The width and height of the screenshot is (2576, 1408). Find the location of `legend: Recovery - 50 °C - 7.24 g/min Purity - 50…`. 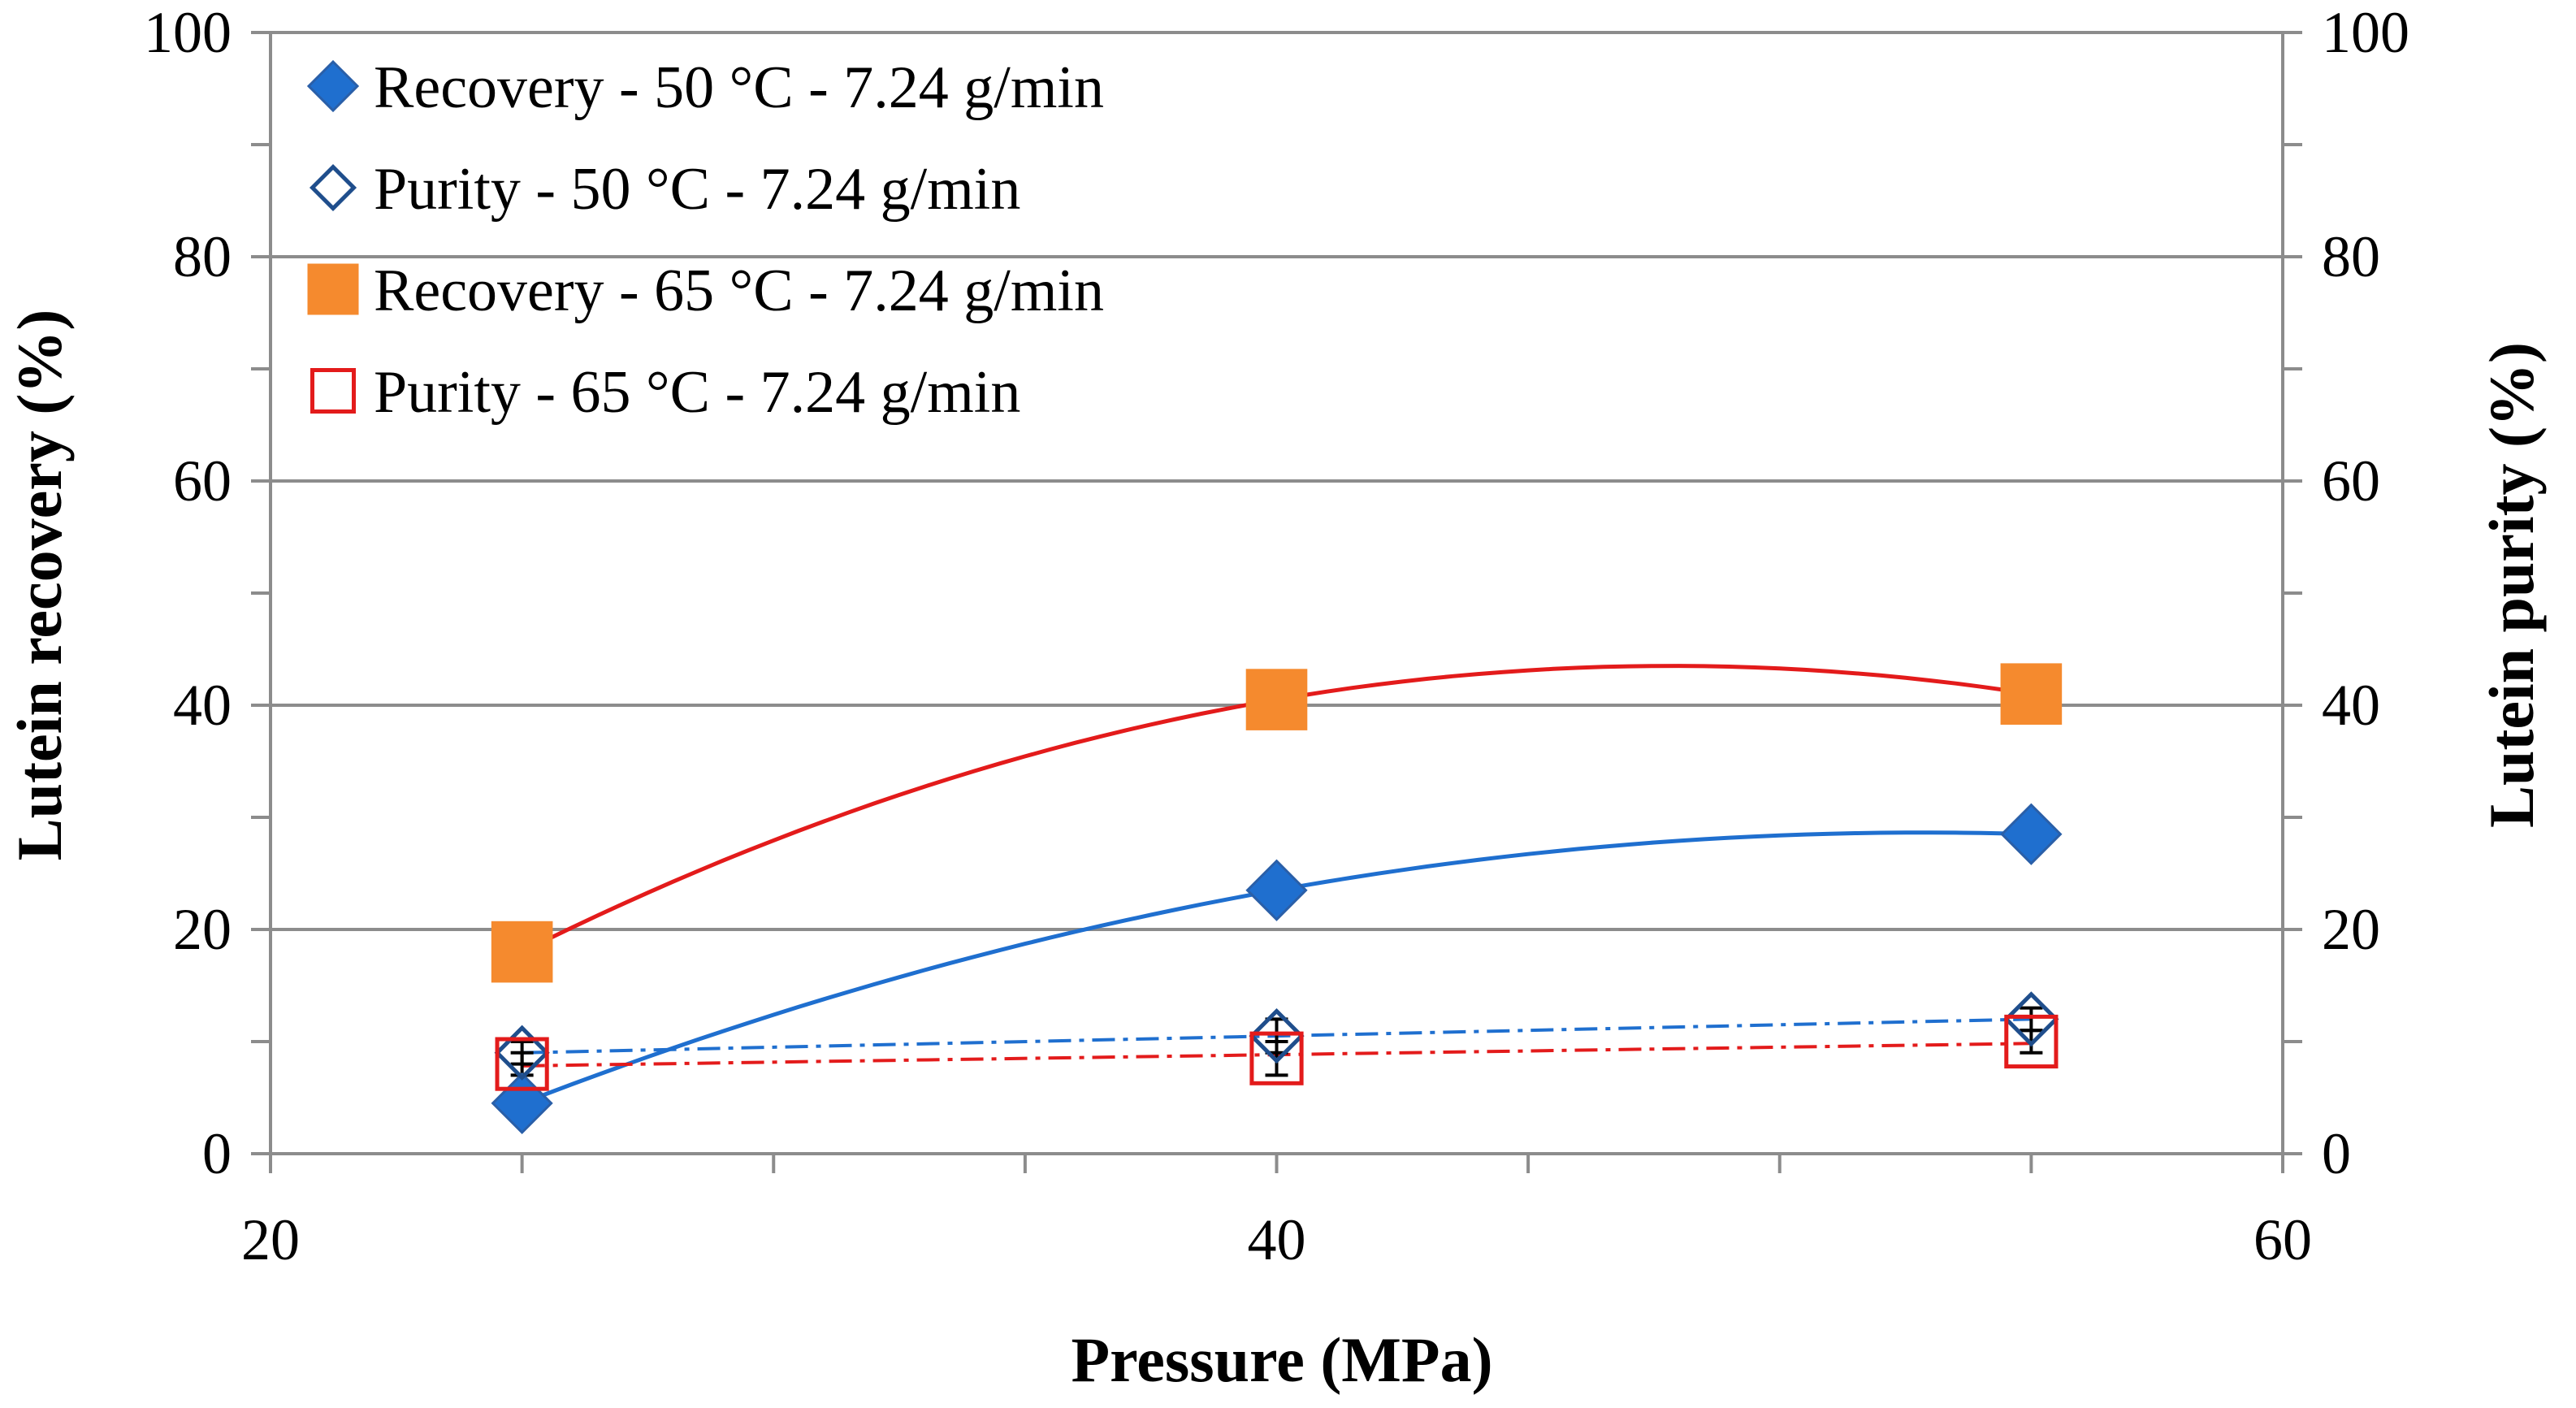

legend: Recovery - 50 °C - 7.24 g/min Purity - 50… is located at coordinates (705, 240).